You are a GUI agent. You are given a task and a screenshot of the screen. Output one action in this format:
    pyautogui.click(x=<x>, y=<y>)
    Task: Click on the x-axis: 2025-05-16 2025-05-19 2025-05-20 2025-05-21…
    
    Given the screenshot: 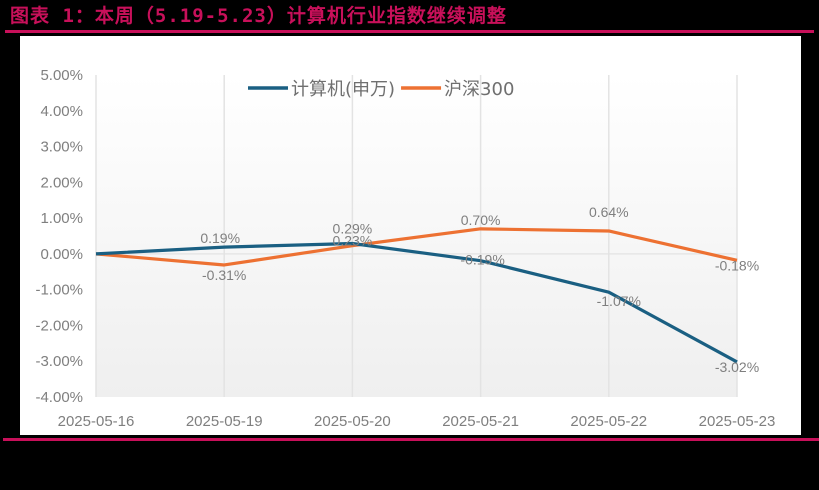 What is the action you would take?
    pyautogui.click(x=417, y=421)
    